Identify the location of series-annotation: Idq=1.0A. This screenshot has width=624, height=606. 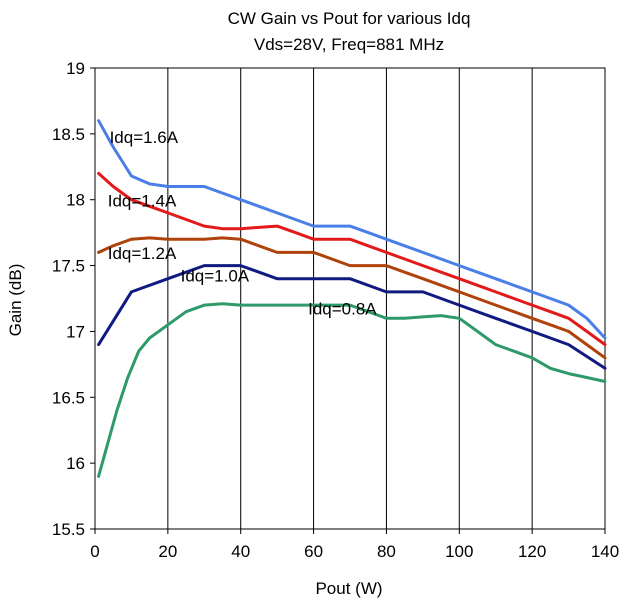
(215, 275).